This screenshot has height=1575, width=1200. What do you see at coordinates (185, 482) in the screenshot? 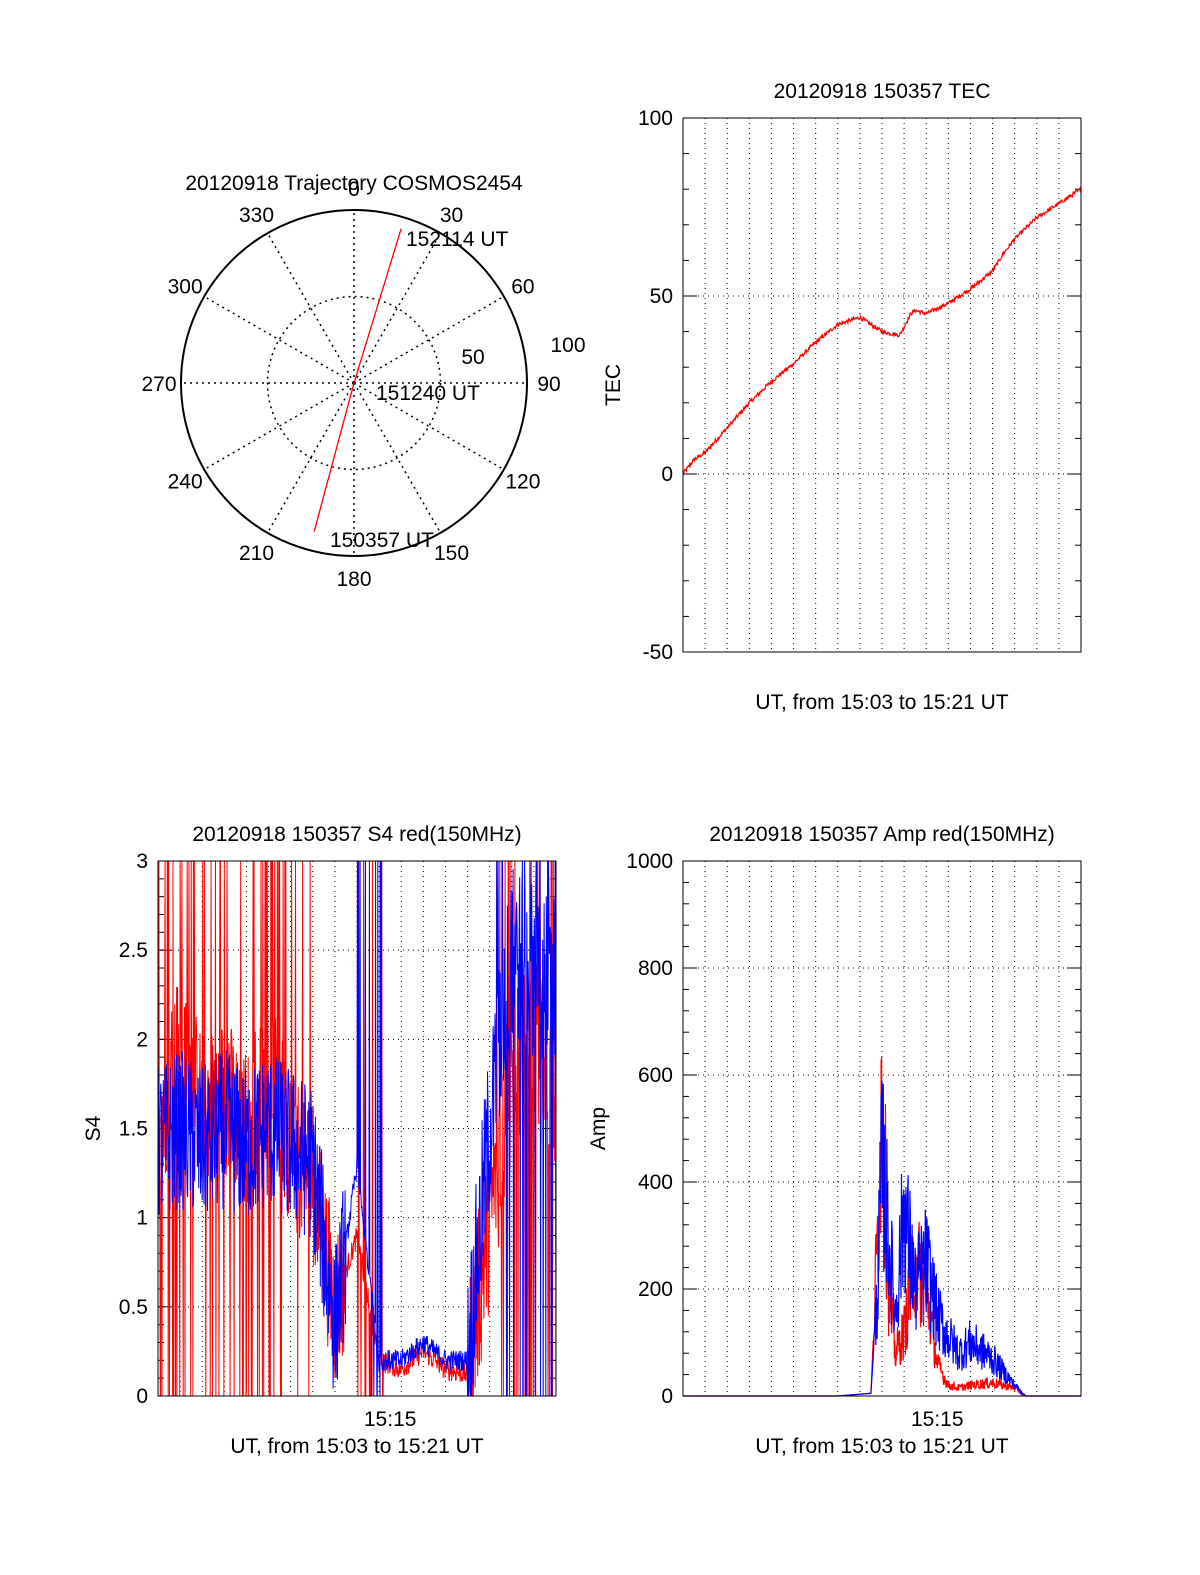
I see `azimuth-label: 240` at bounding box center [185, 482].